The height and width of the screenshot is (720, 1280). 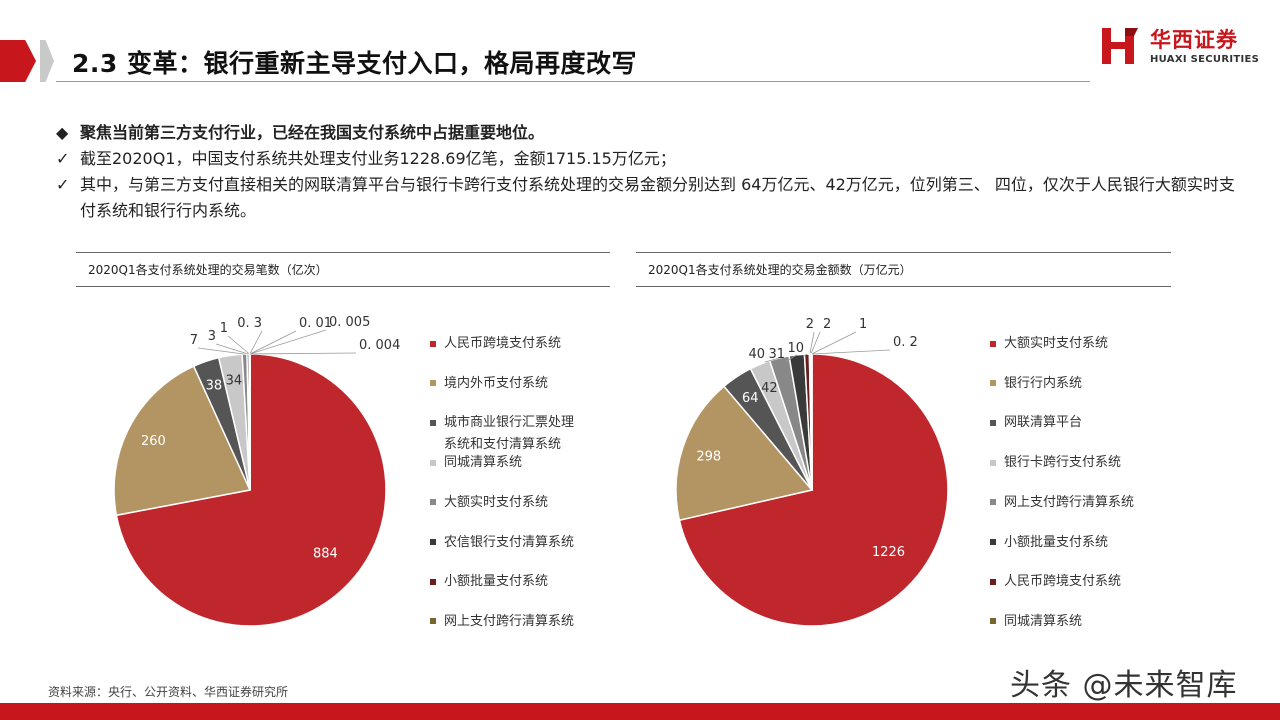 I want to click on data-label: 38, so click(x=214, y=385).